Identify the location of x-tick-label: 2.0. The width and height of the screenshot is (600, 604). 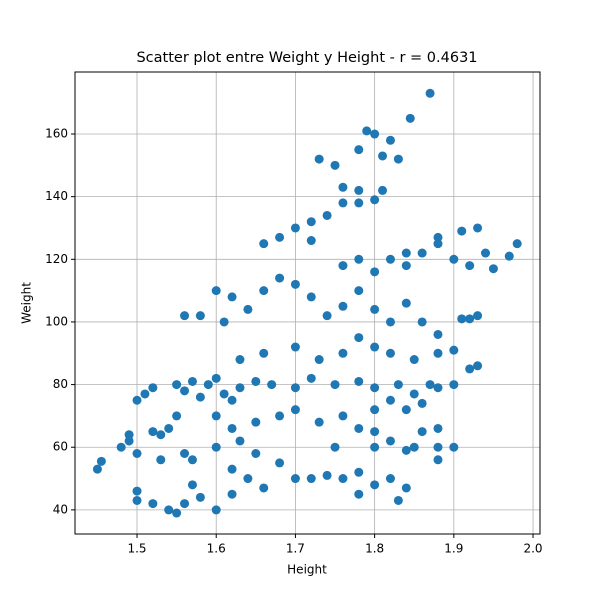
(532, 549).